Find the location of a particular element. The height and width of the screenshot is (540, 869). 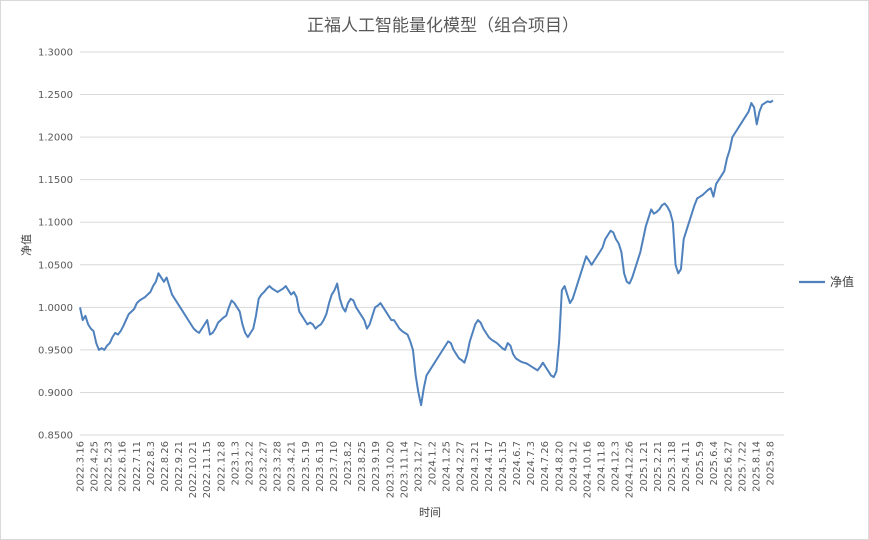

x-tick-label: 2024.3.21 is located at coordinates (475, 466).